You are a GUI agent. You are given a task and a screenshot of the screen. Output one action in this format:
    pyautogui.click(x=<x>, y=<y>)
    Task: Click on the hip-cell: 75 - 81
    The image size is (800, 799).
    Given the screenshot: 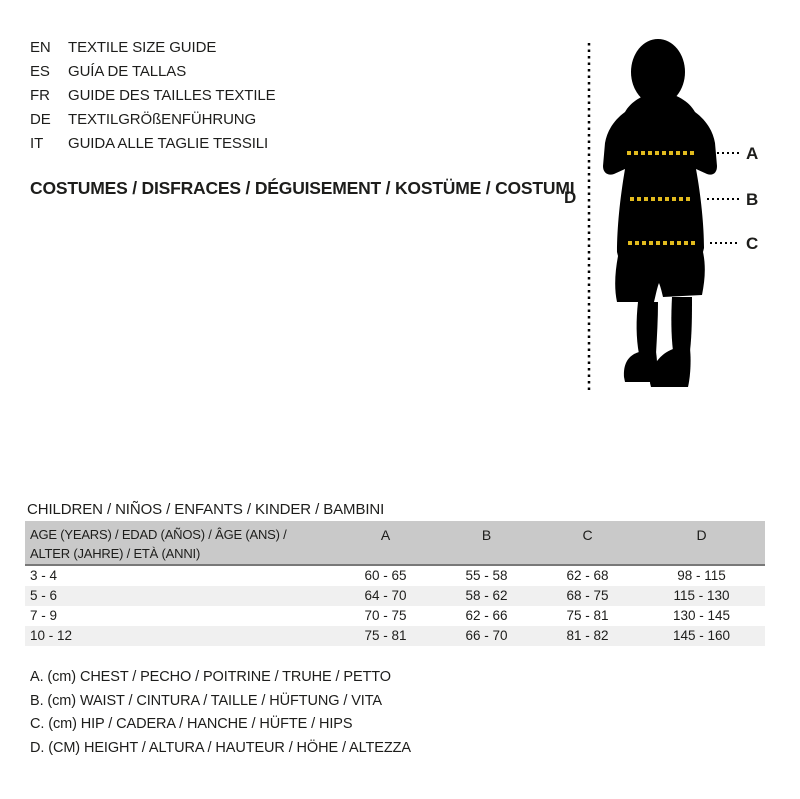 What is the action you would take?
    pyautogui.click(x=587, y=615)
    